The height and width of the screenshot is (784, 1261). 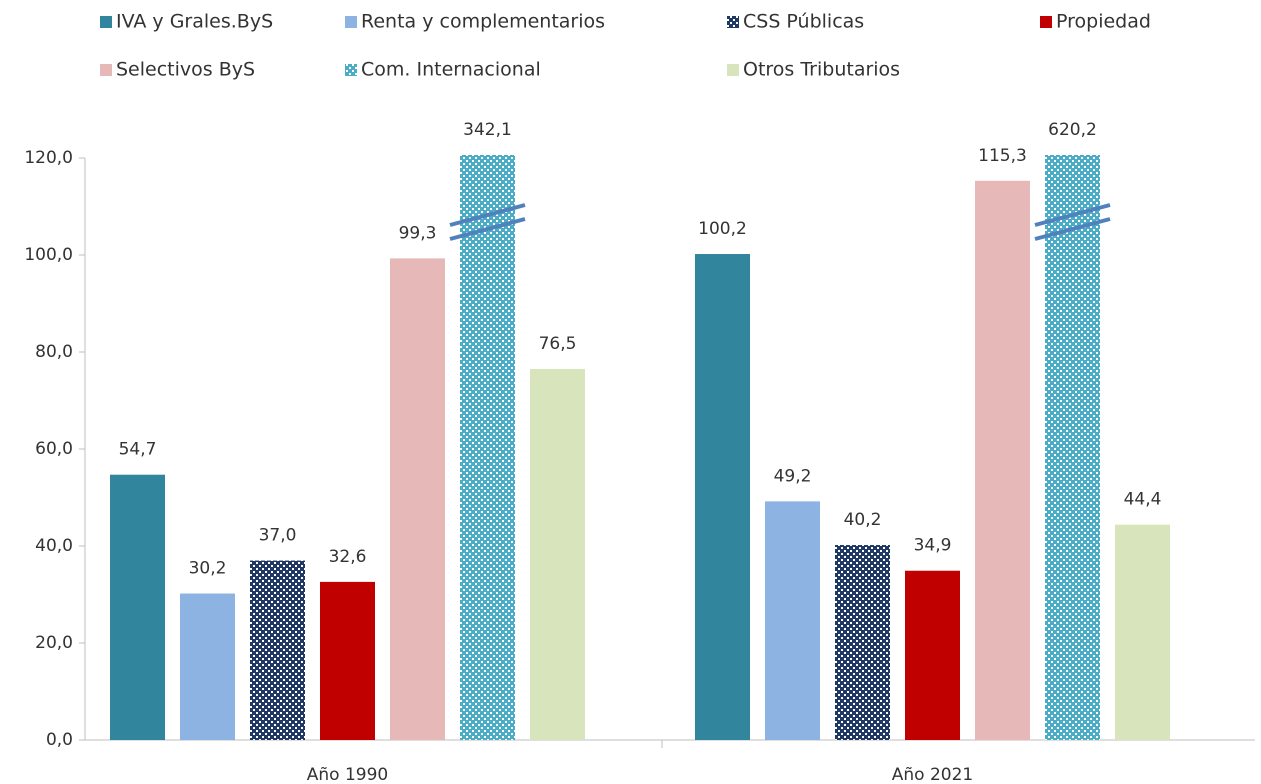 I want to click on data-label: 40,2, so click(x=863, y=520).